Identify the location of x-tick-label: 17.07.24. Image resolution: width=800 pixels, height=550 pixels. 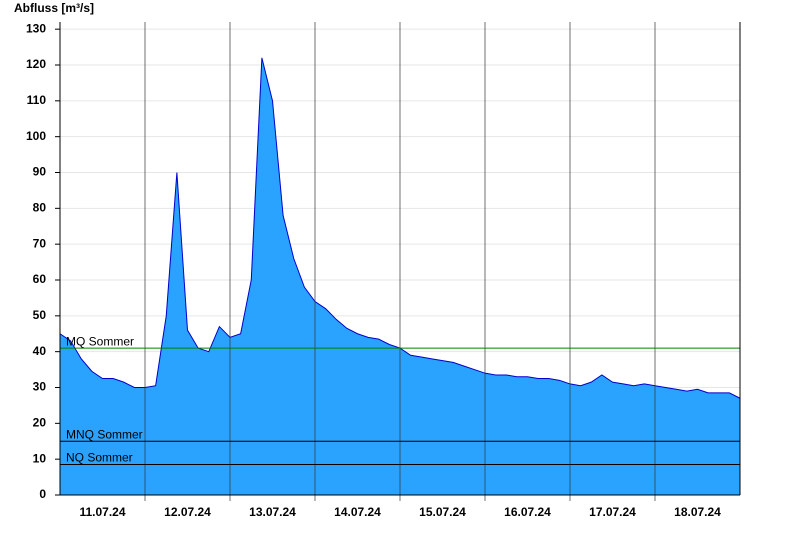
(612, 512).